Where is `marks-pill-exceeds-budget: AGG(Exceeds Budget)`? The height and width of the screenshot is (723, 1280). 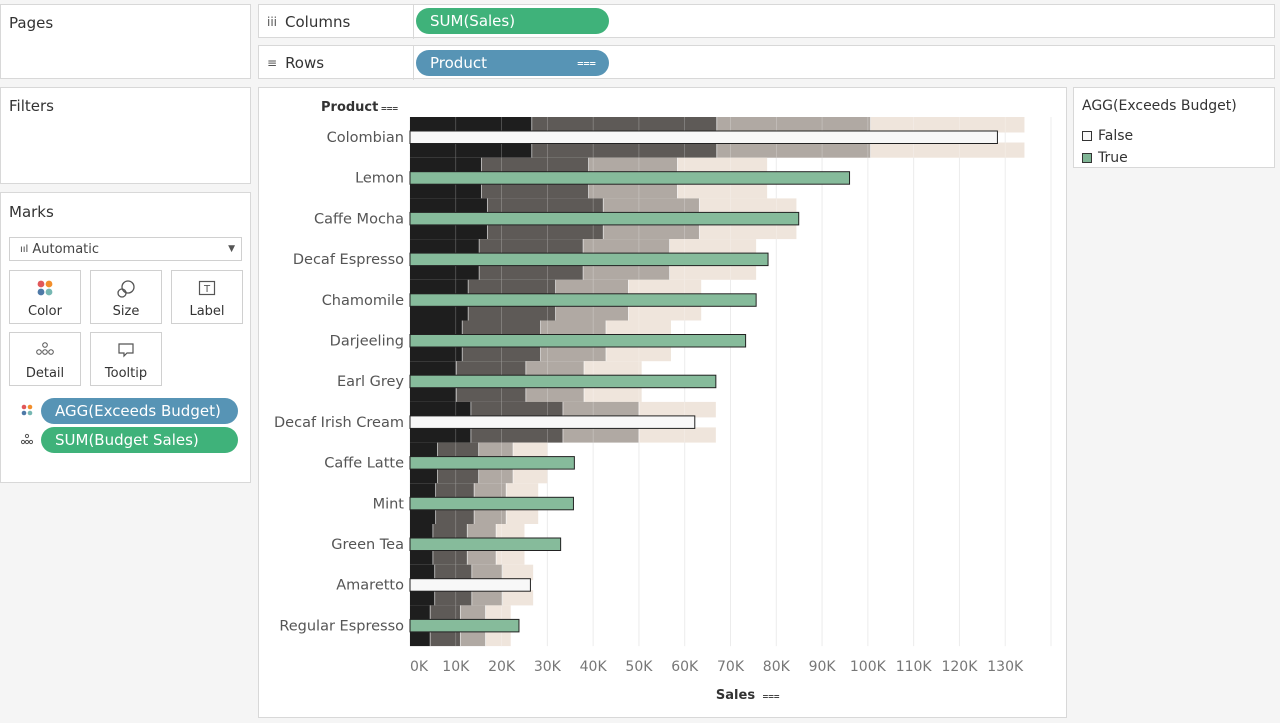 marks-pill-exceeds-budget: AGG(Exceeds Budget) is located at coordinates (139, 411).